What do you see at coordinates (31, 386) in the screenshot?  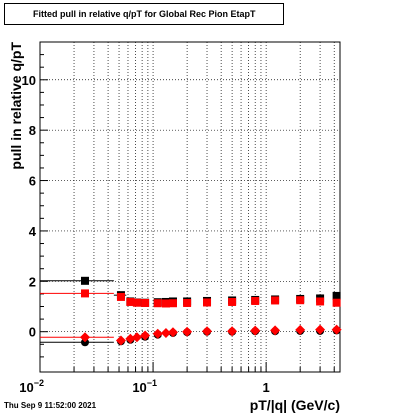 I see `x-tick-label: 10⁻²` at bounding box center [31, 386].